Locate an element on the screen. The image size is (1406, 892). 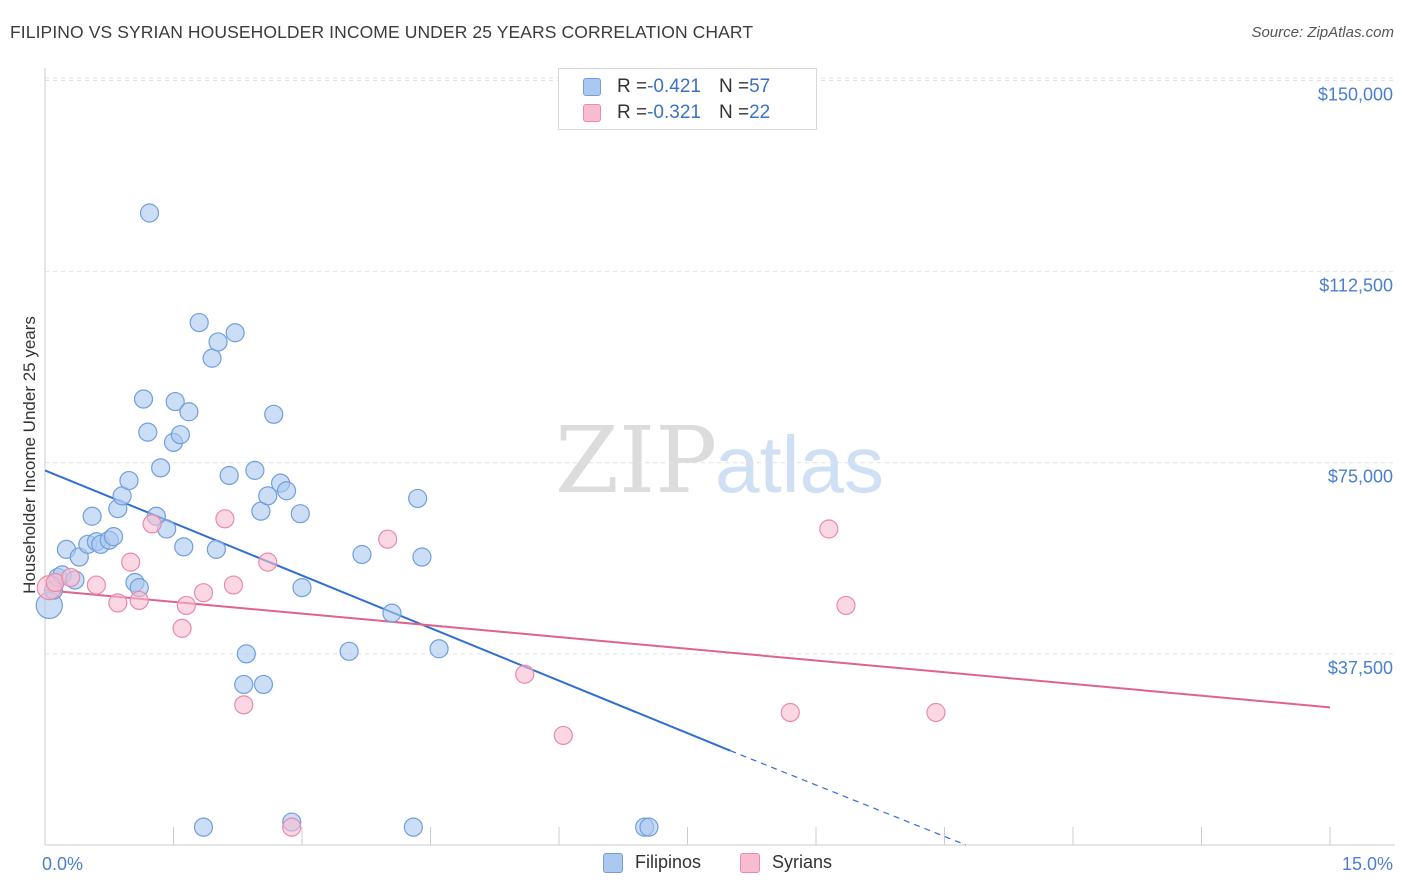
correlation-legend: R = -0.421 N = 57 R = -0.321 N = 22 is located at coordinates (687, 99).